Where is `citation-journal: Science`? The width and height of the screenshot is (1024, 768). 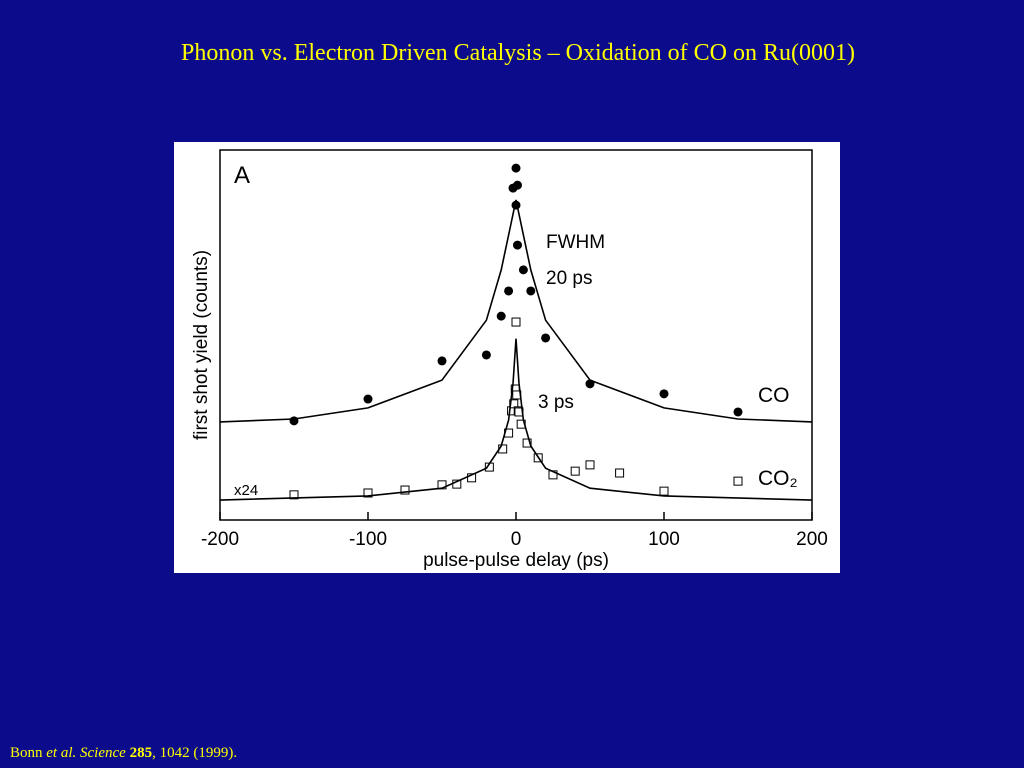 citation-journal: Science is located at coordinates (103, 753).